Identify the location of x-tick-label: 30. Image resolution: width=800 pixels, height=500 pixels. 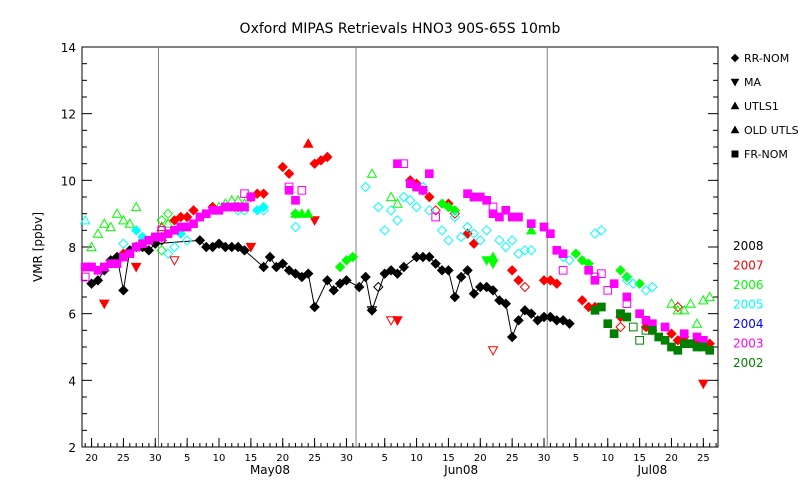
(544, 458).